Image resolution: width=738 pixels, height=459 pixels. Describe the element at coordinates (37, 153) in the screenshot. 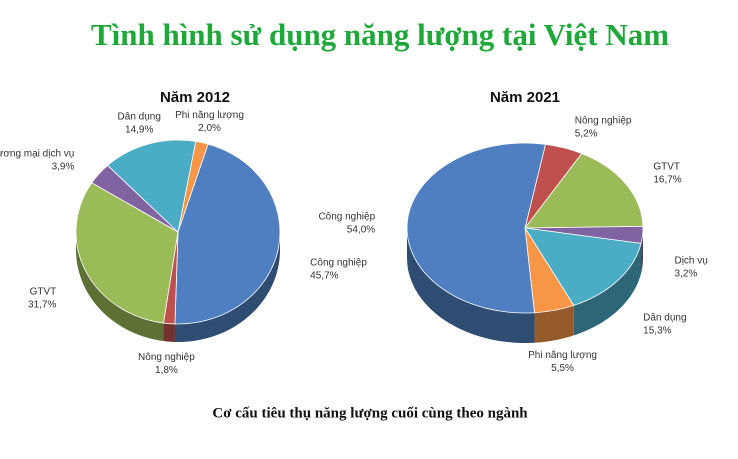

I see `slice-label: Thương mại dịch vụ` at that location.